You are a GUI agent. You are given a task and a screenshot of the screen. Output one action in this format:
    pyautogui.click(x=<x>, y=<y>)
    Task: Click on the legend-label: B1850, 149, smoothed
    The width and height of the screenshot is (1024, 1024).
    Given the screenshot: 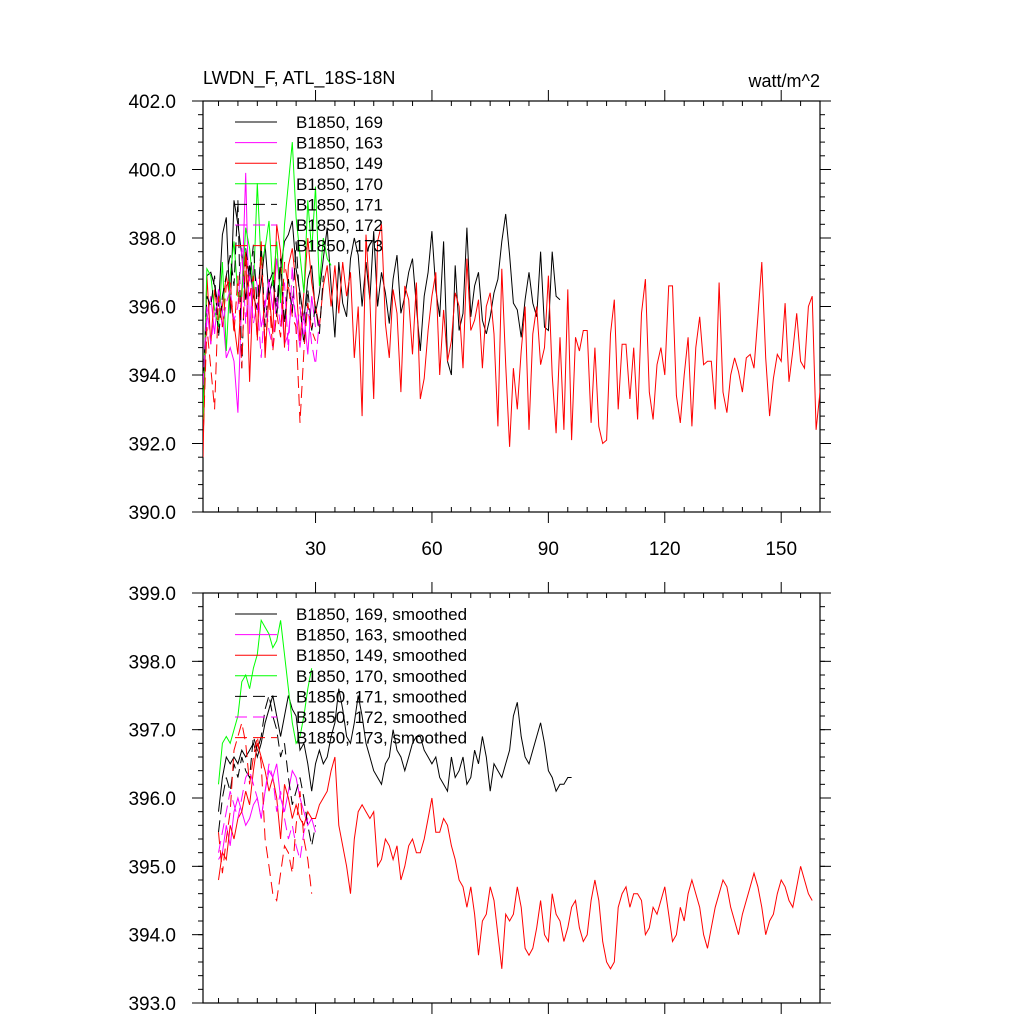 What is the action you would take?
    pyautogui.click(x=381, y=655)
    